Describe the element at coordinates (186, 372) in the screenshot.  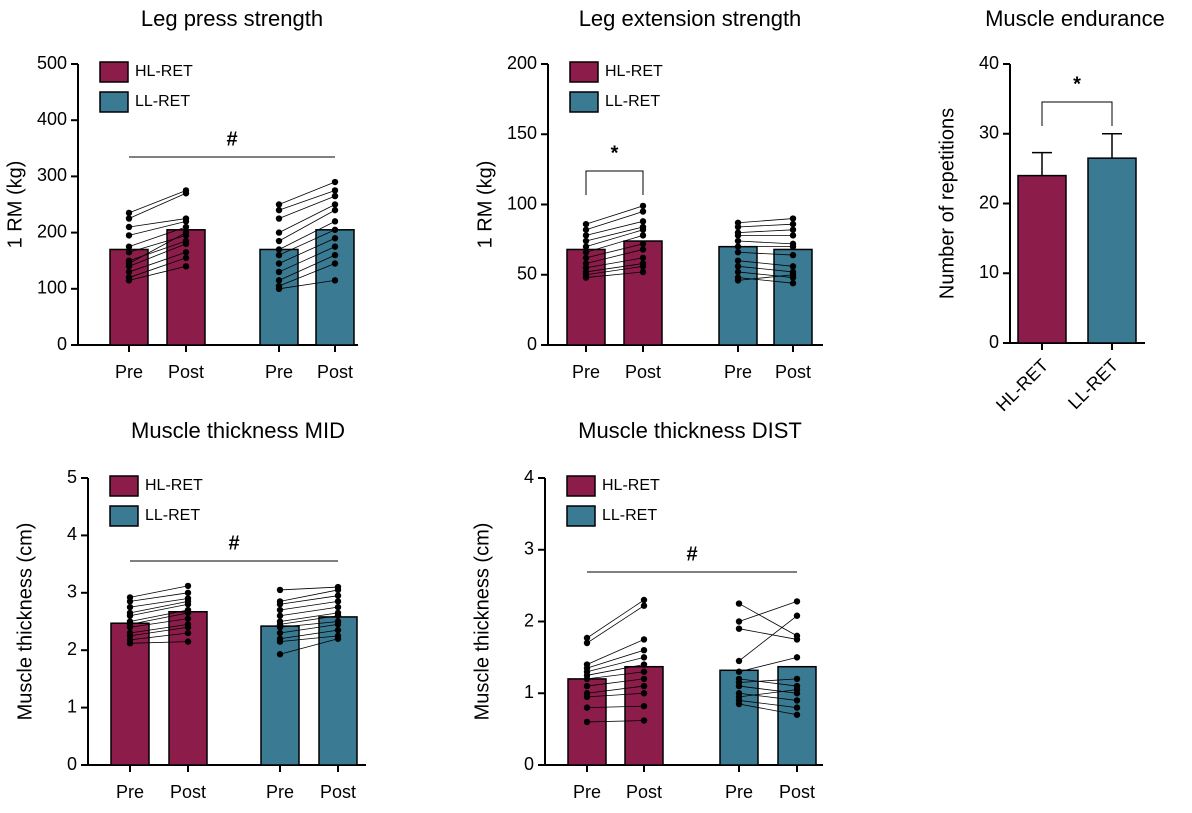
I see `x-tick-label: Post` at that location.